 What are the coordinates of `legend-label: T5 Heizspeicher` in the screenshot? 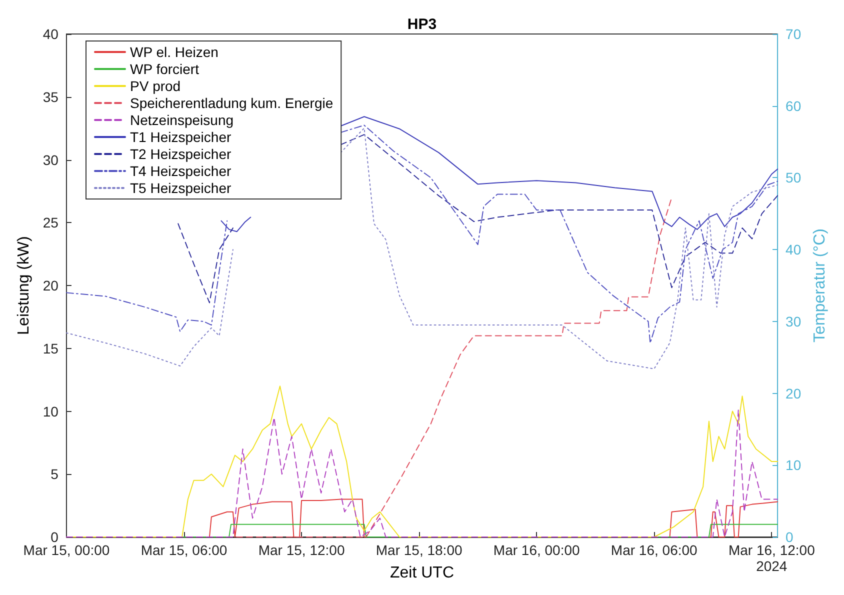 It's located at (181, 188).